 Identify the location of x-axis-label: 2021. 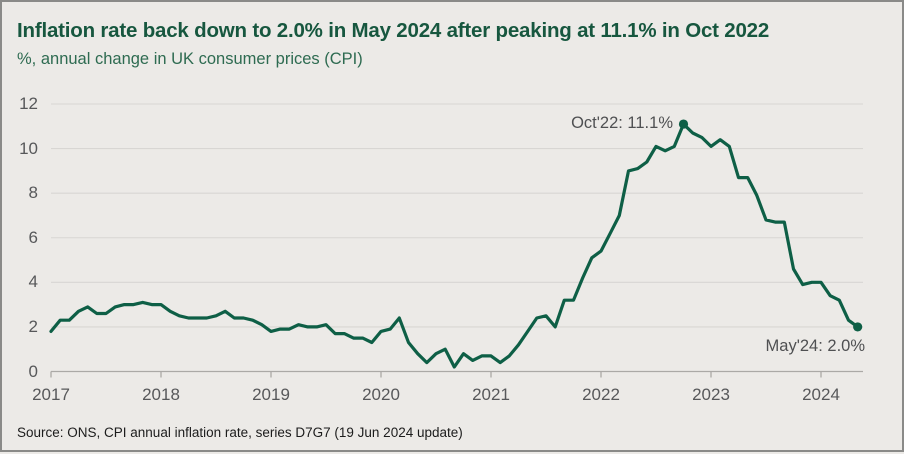
(491, 394).